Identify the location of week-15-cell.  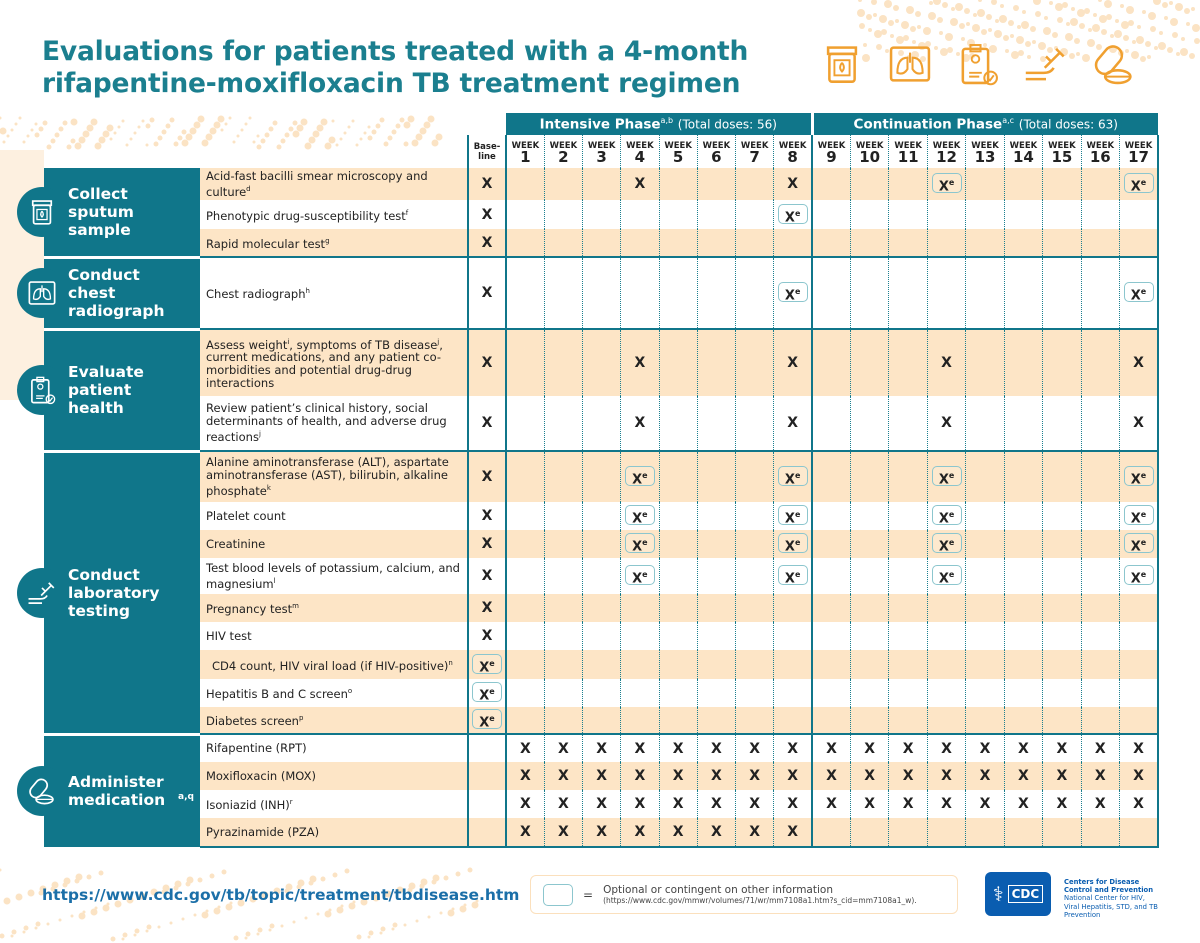
(1062, 576).